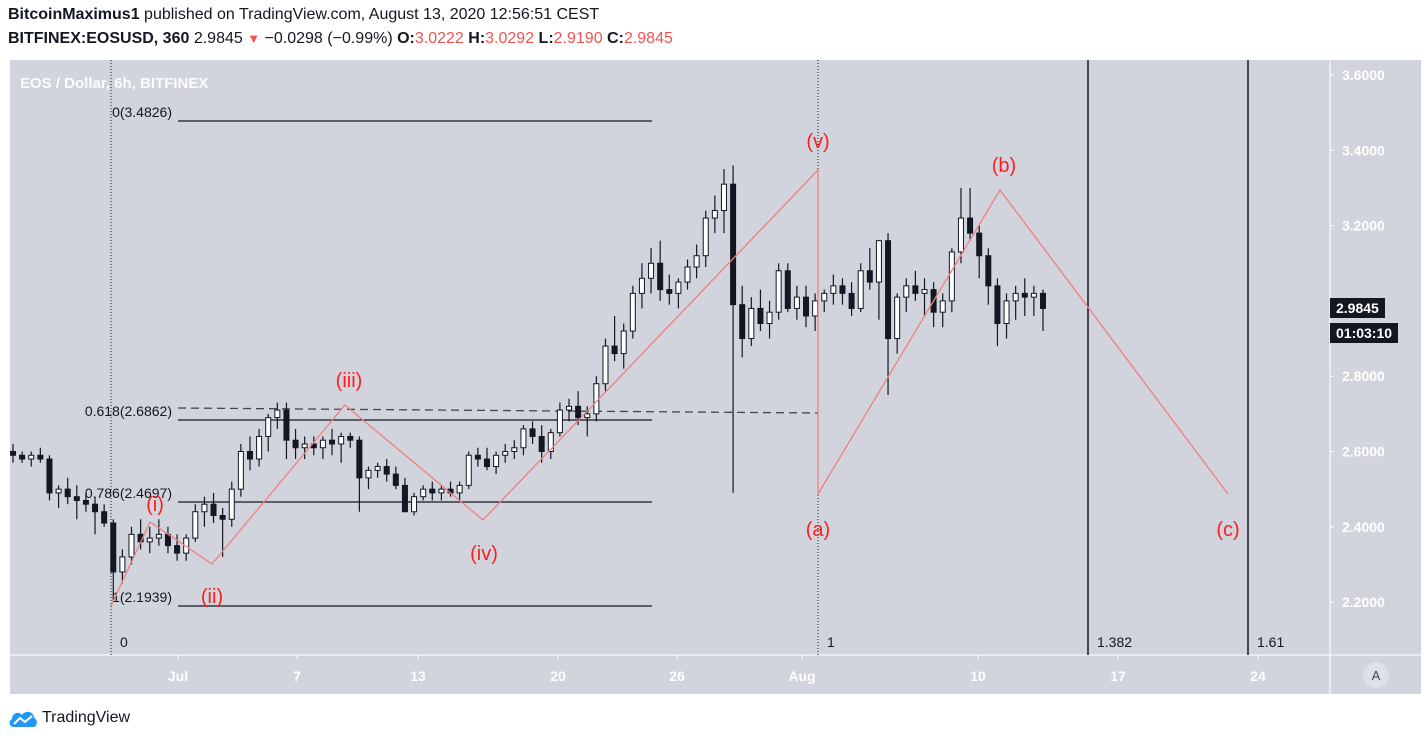 This screenshot has height=744, width=1427. Describe the element at coordinates (142, 597) in the screenshot. I see `fib-level-label: 1(2.1939)` at that location.